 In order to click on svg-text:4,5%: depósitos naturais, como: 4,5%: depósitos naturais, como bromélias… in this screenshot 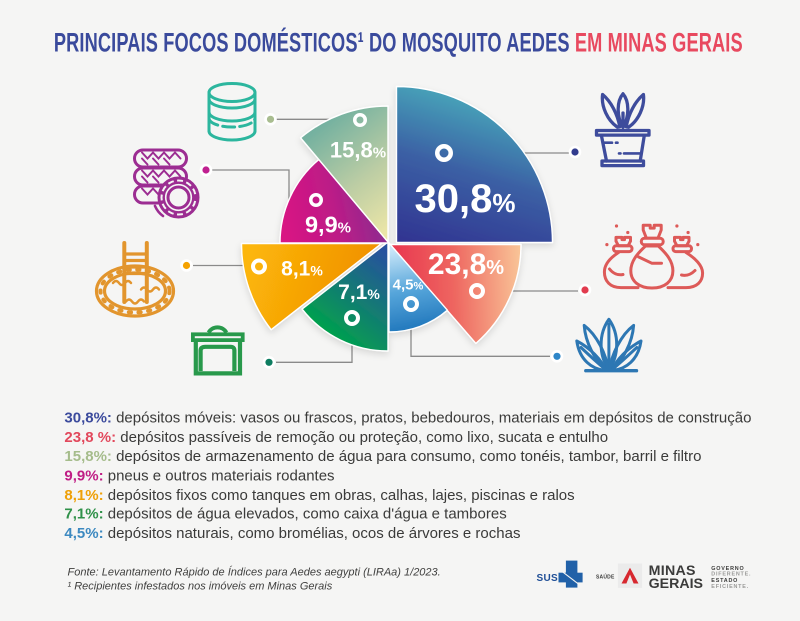, I will do `click(292, 533)`.